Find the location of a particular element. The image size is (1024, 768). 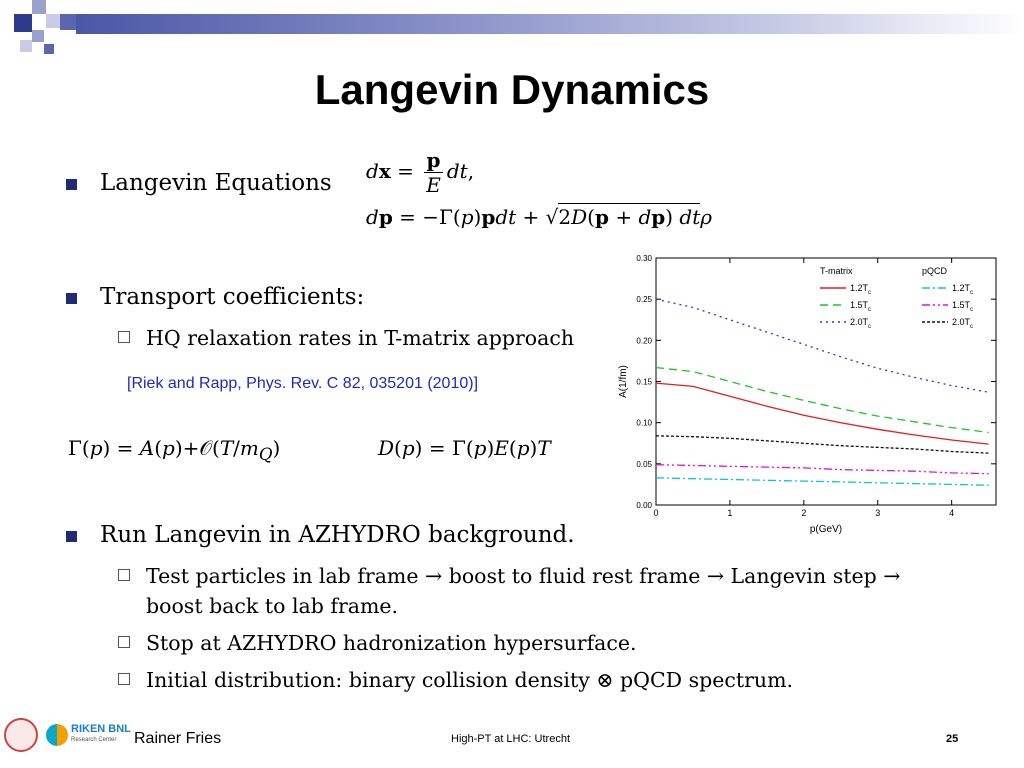

x-tick-label: 1 is located at coordinates (729, 513).